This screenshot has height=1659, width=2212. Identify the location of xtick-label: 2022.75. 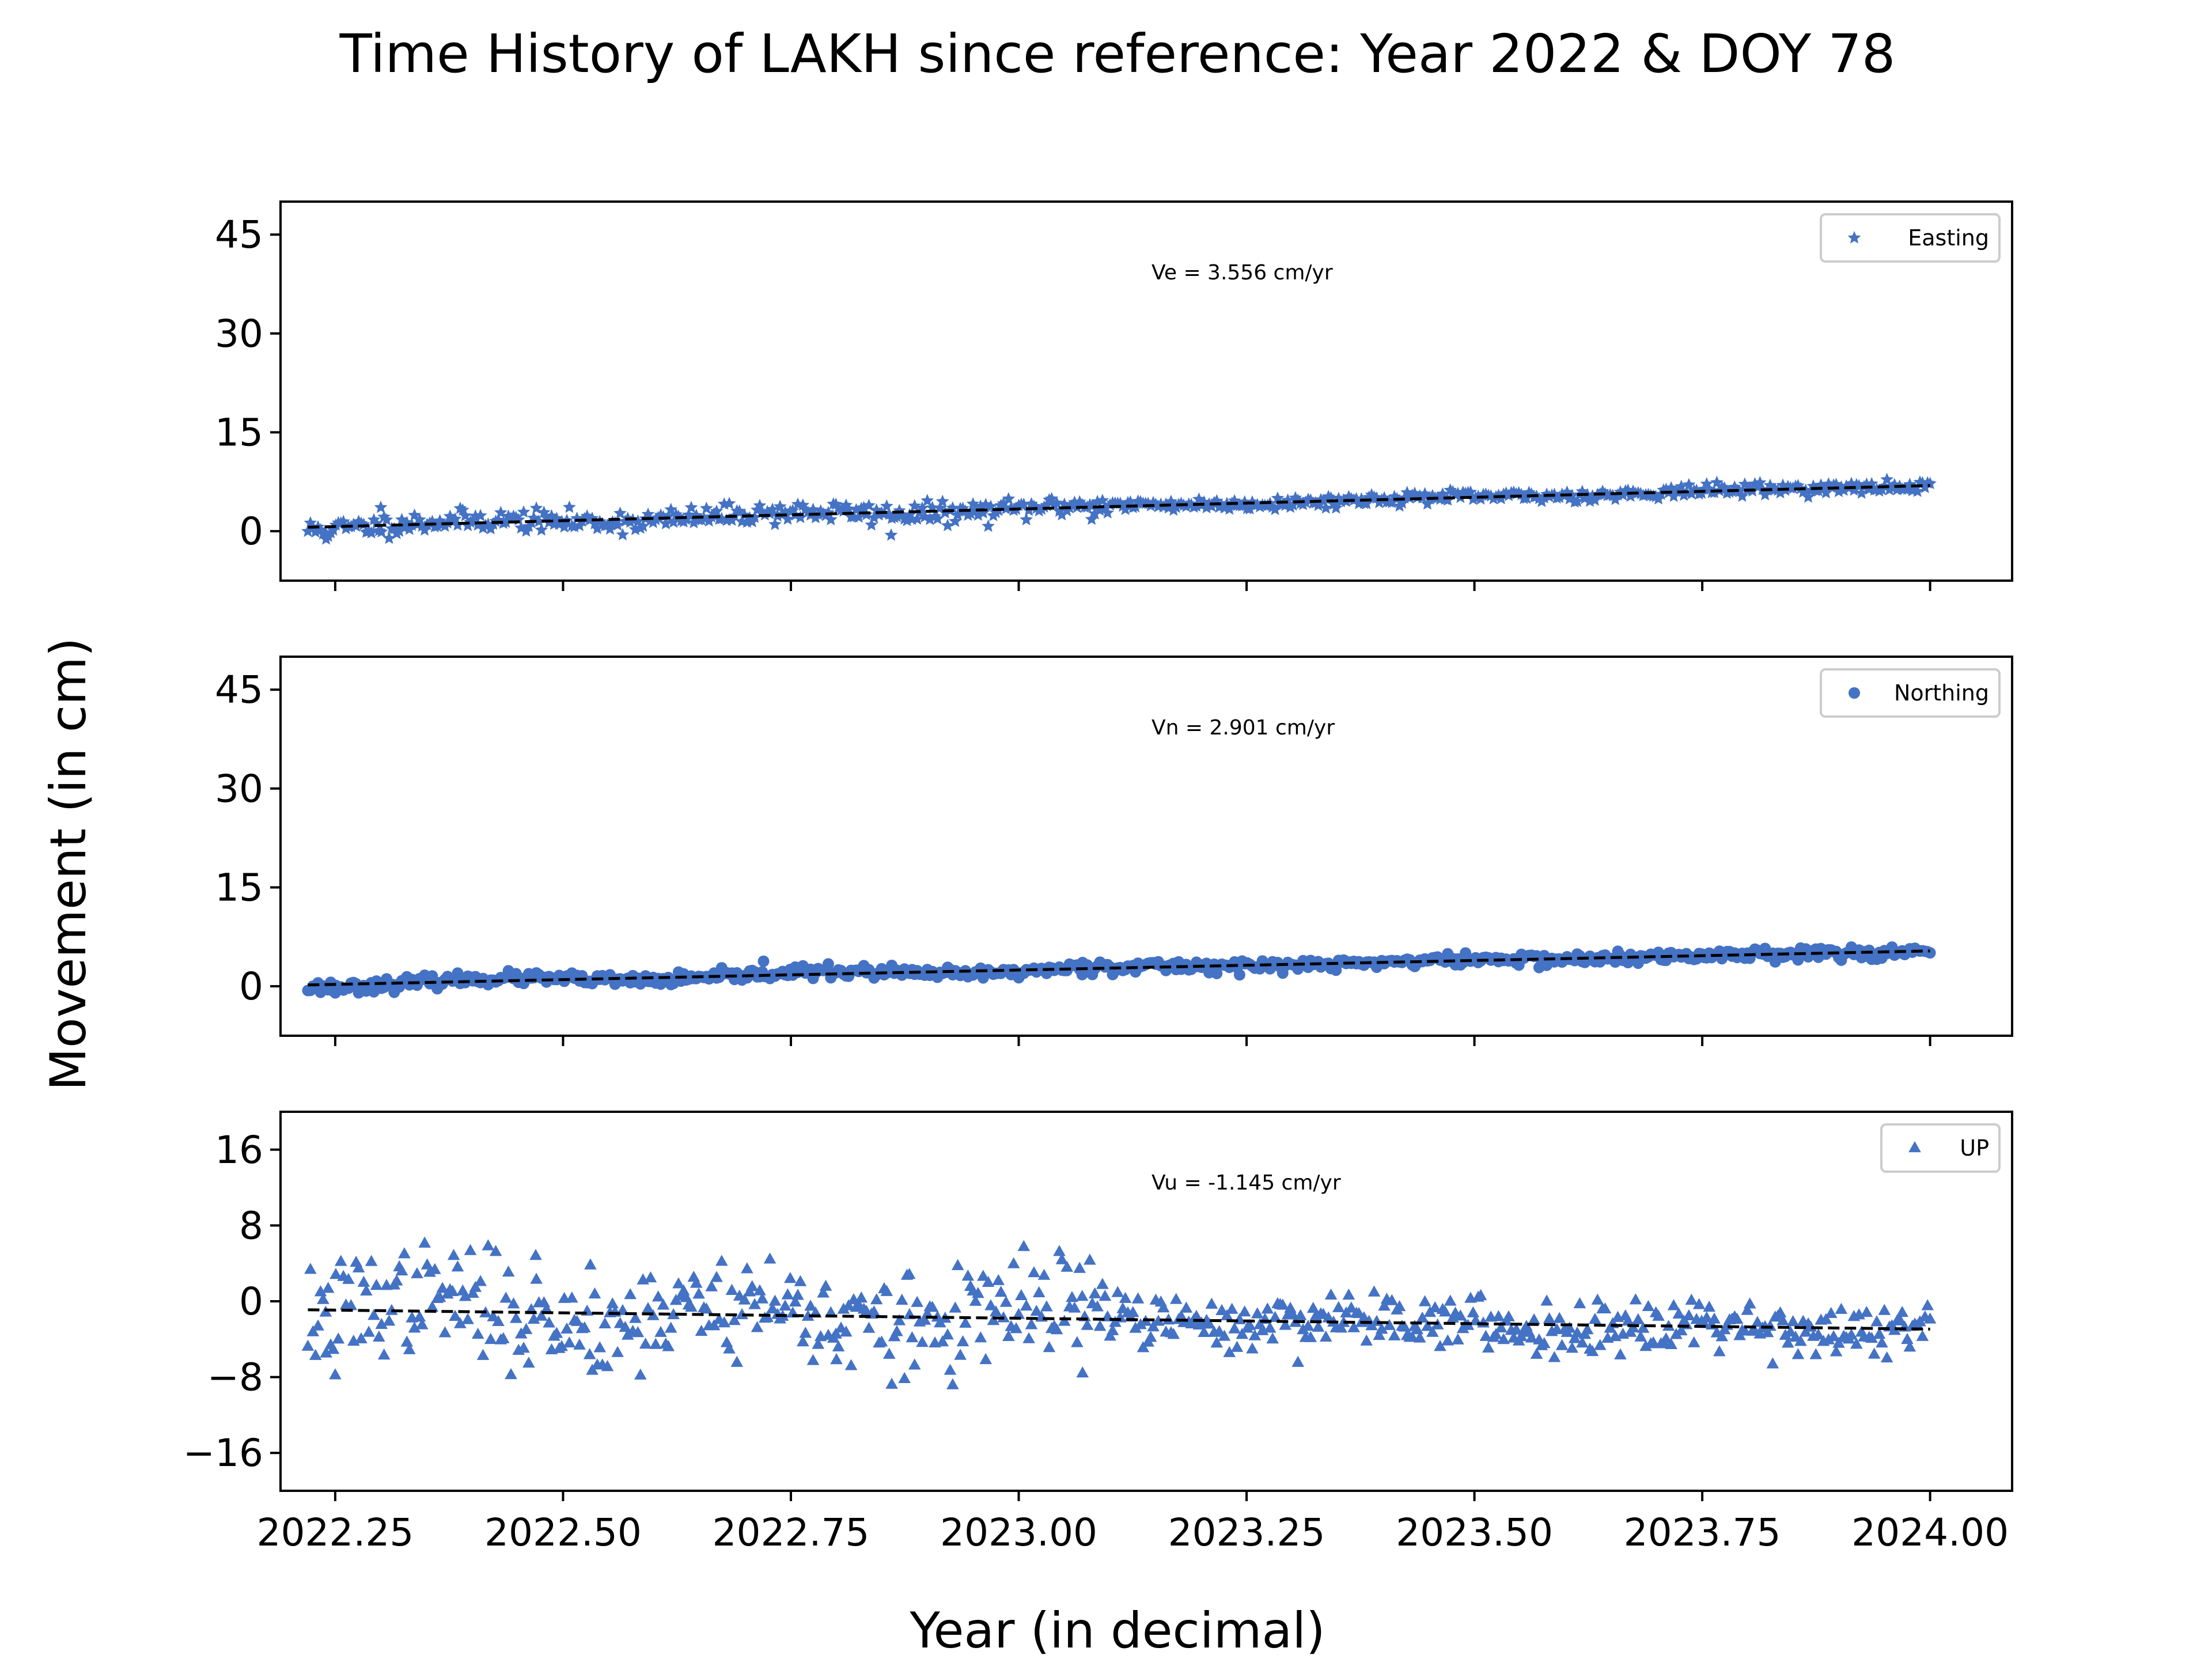
(791, 1532).